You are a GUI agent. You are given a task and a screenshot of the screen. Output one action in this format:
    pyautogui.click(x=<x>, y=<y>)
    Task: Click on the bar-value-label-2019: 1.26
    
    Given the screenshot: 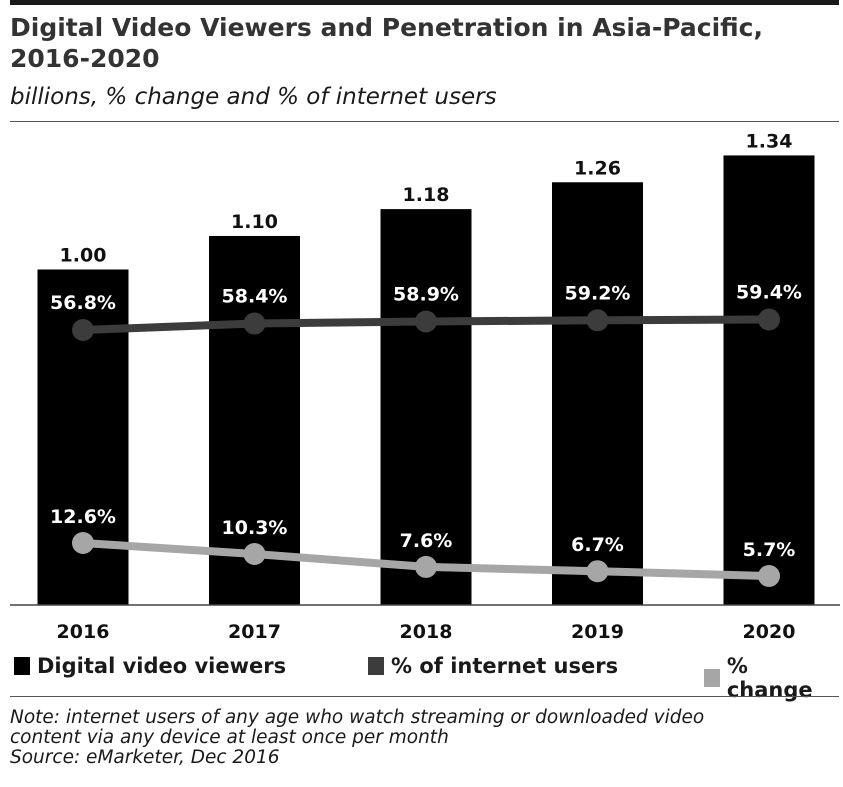 What is the action you would take?
    pyautogui.click(x=597, y=168)
    